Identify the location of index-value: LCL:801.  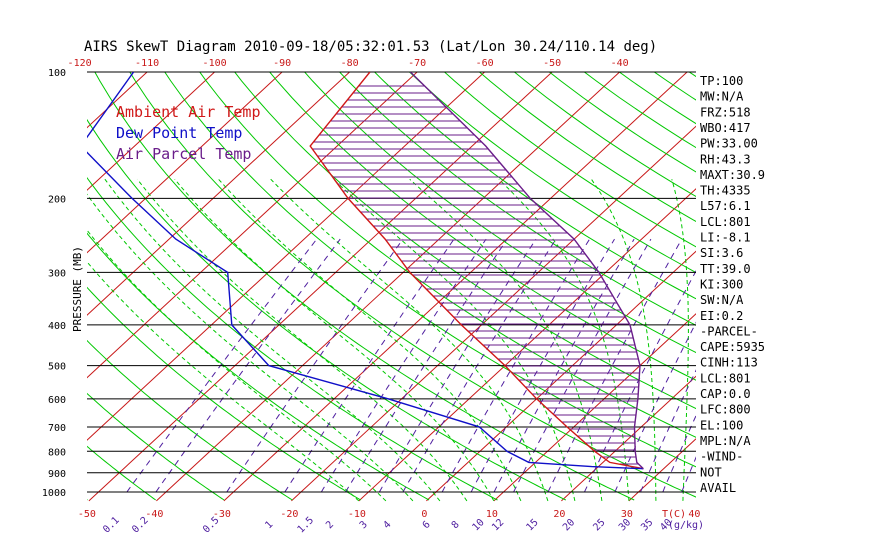
(725, 222).